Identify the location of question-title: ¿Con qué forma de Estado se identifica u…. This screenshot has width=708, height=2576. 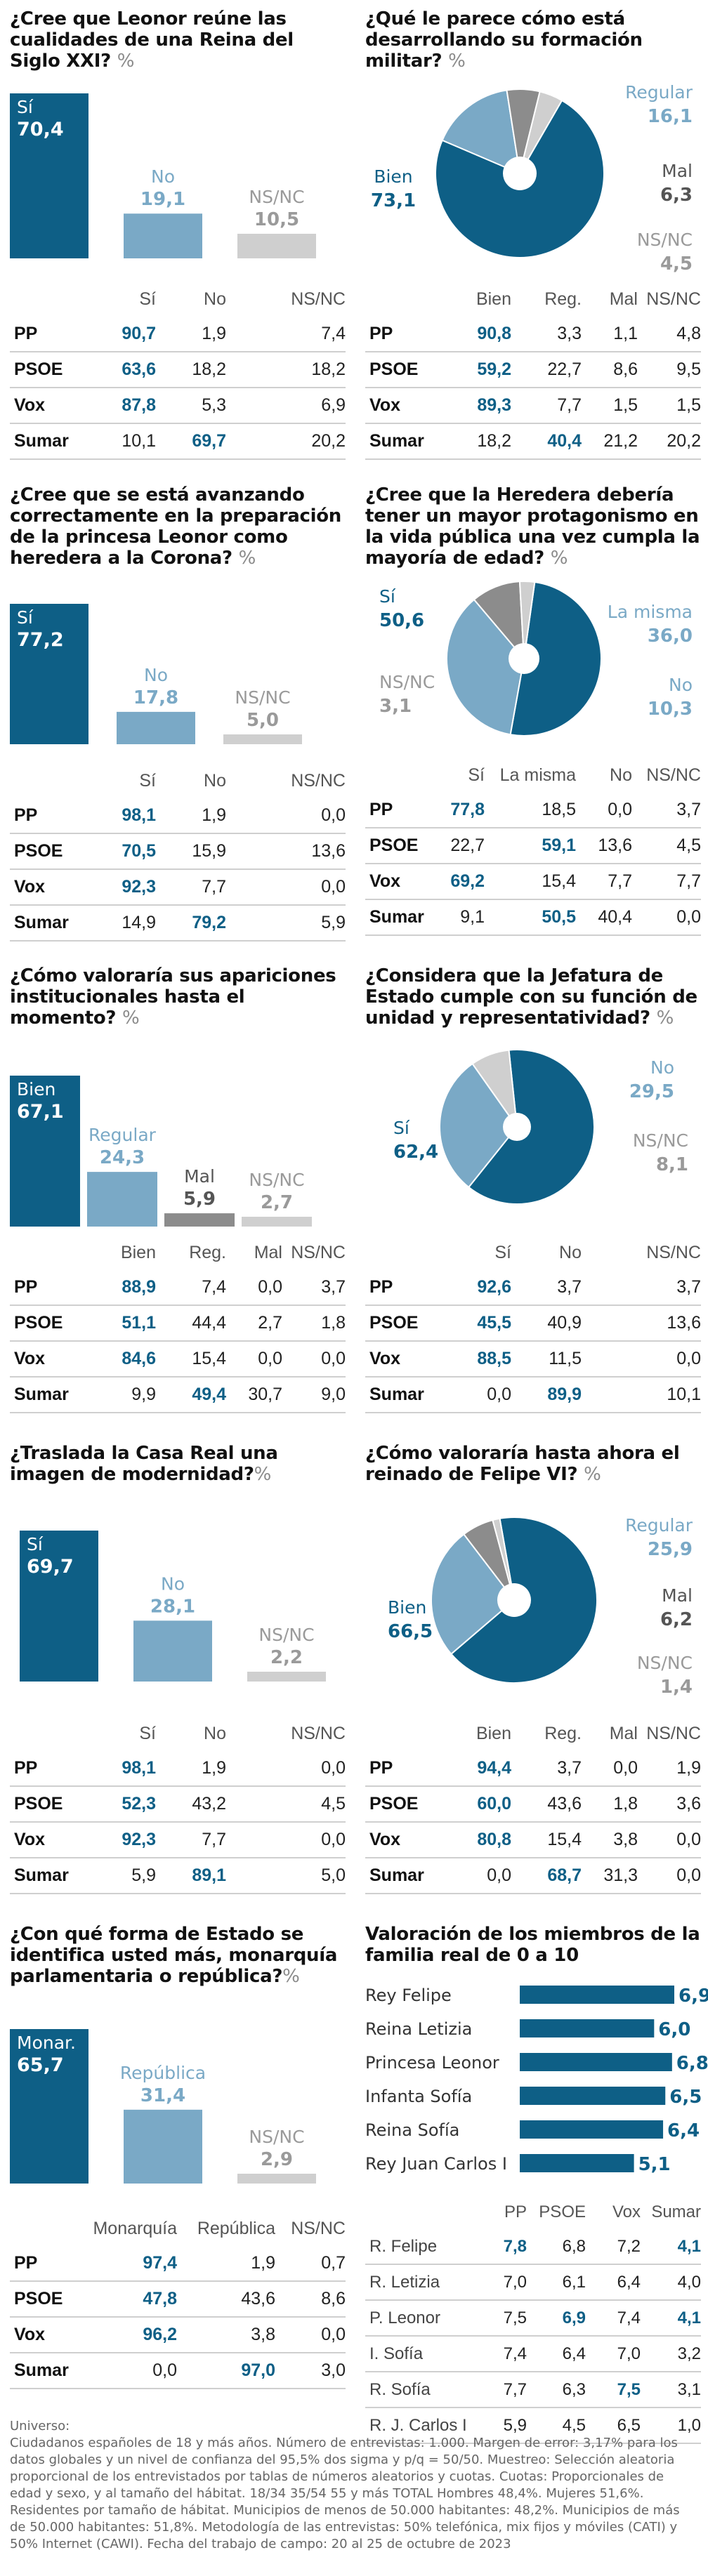
(178, 1956).